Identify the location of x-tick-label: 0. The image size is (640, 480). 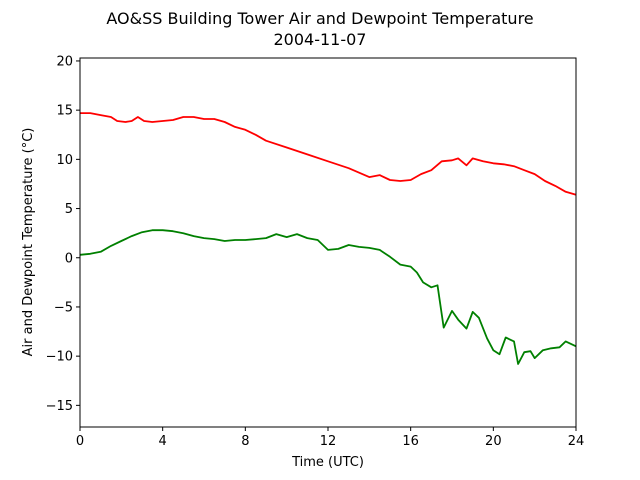
(80, 441).